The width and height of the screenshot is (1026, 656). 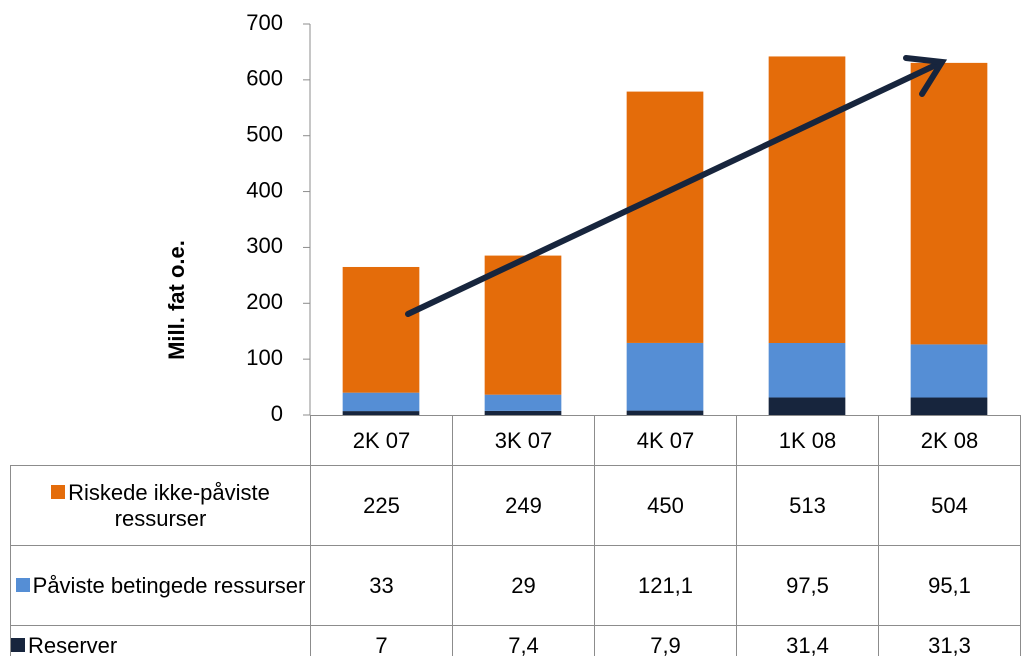 What do you see at coordinates (264, 357) in the screenshot?
I see `y-tick-label: 100` at bounding box center [264, 357].